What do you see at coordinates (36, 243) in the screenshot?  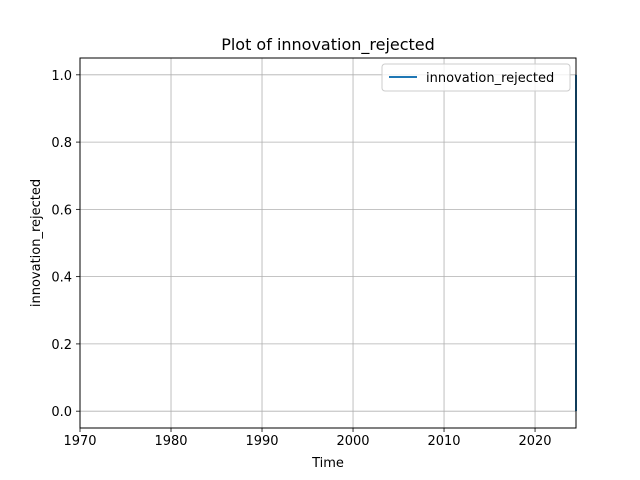 I see `y-axis-label: innovation_rejected` at bounding box center [36, 243].